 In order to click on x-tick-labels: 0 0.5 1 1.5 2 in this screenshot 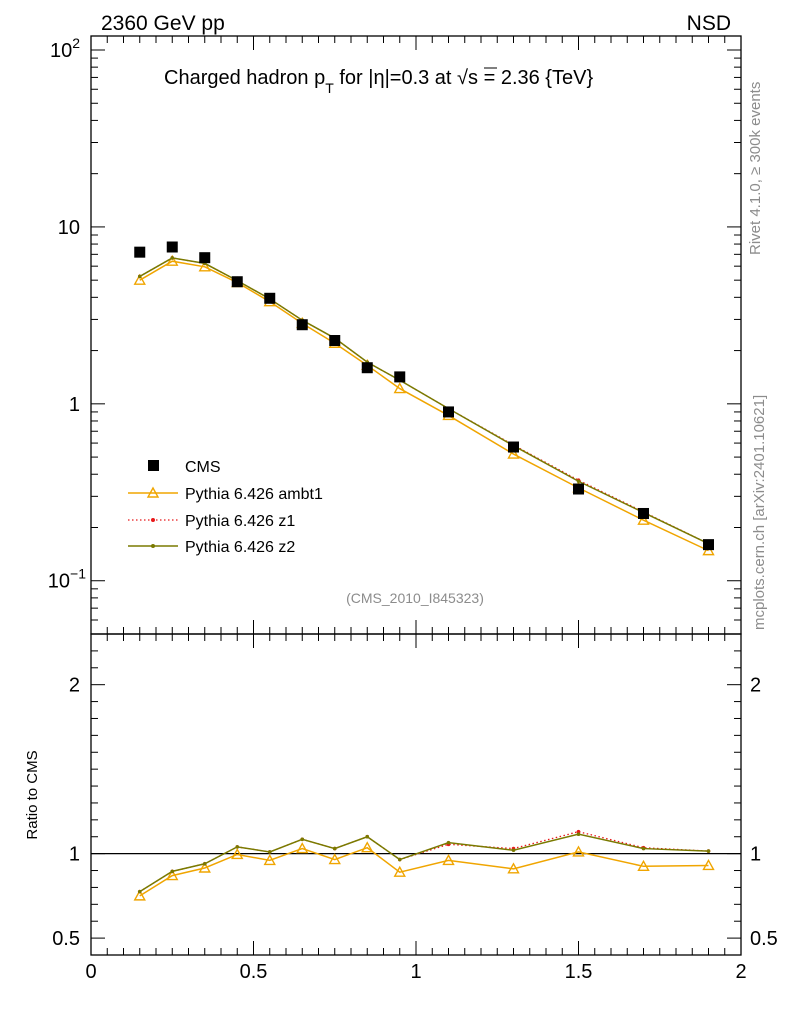, I will do `click(415, 972)`.